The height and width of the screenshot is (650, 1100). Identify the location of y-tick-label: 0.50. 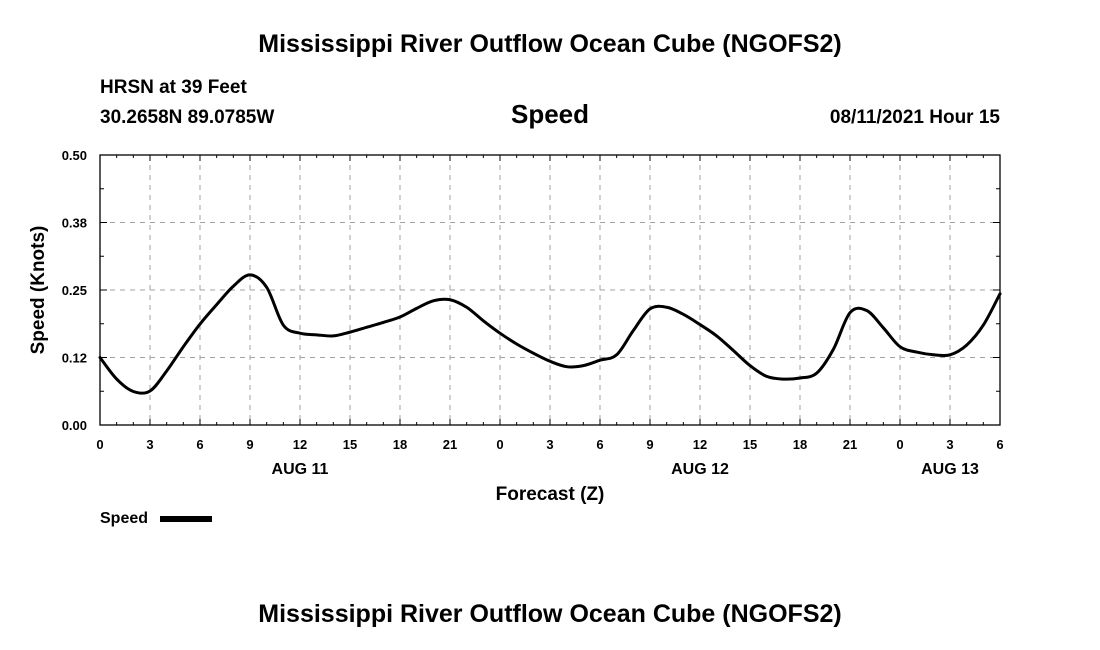
(74, 155).